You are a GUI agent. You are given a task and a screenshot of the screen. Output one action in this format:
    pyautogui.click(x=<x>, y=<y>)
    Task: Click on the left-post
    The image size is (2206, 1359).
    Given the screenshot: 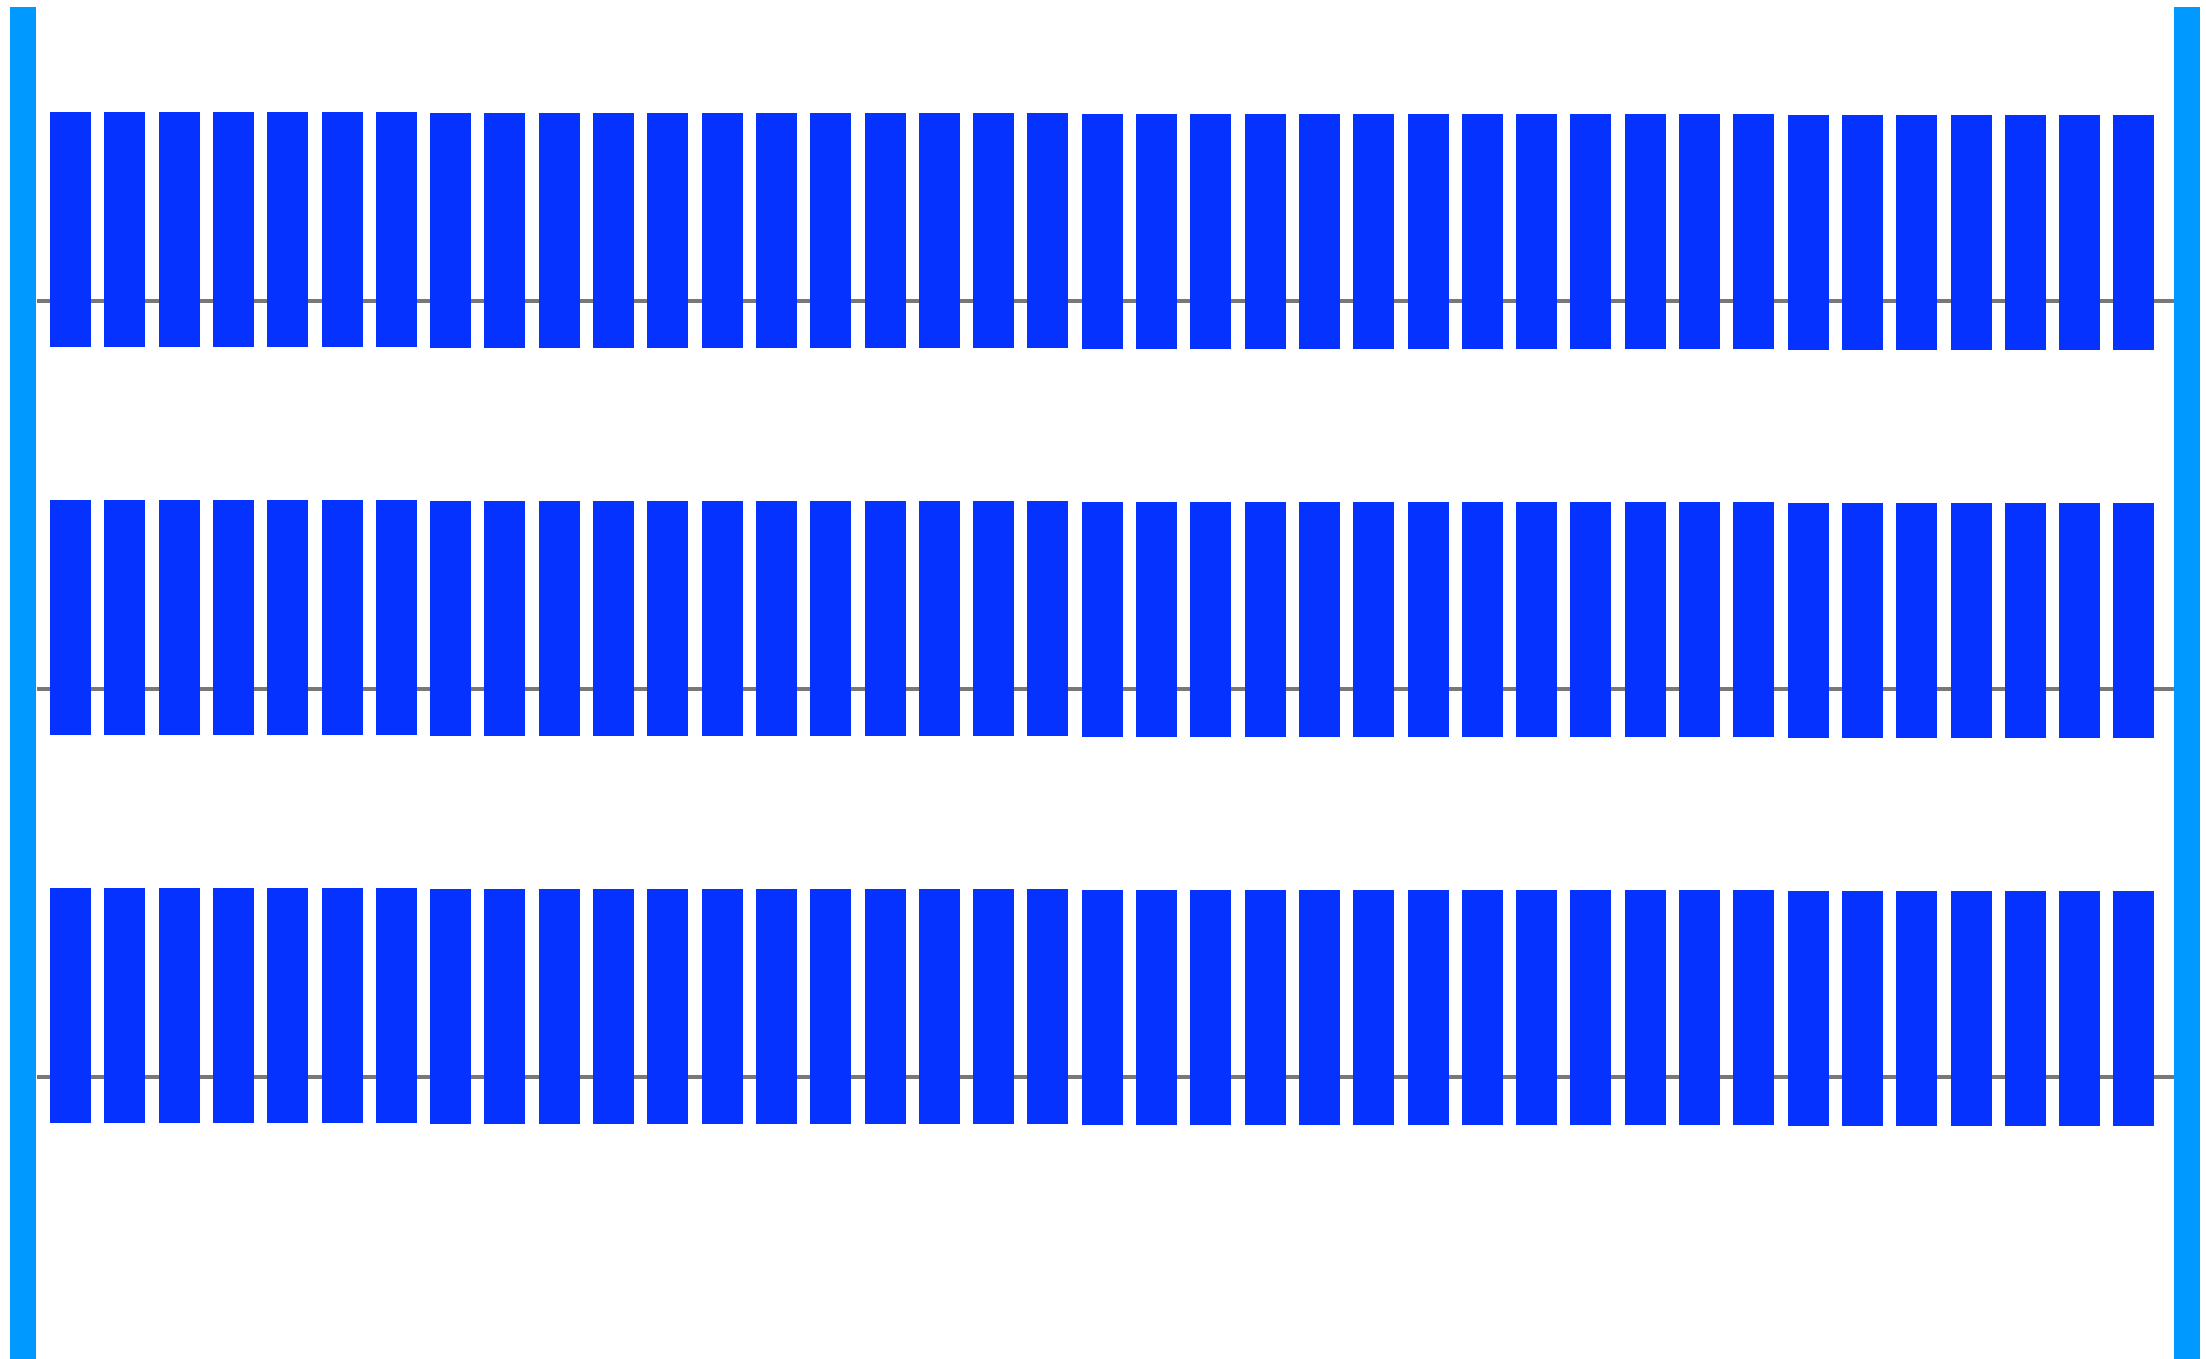 What is the action you would take?
    pyautogui.click(x=23, y=683)
    